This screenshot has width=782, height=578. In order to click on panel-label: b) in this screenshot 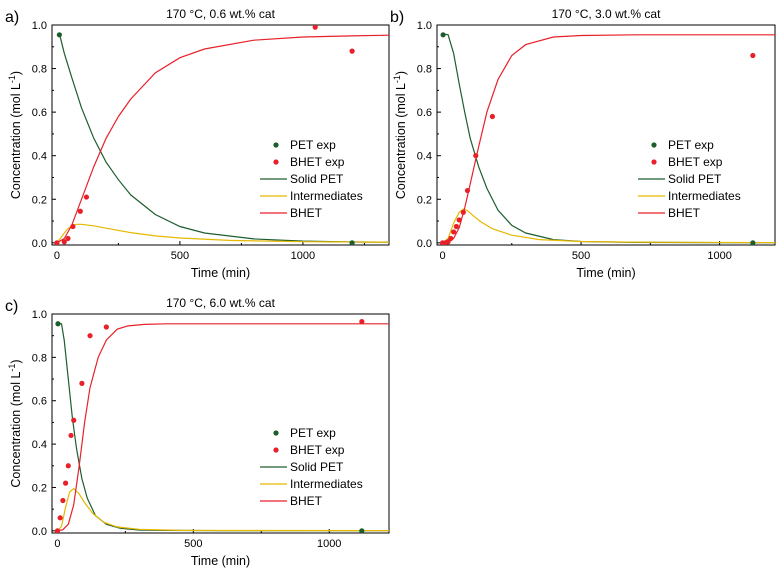, I will do `click(397, 17)`.